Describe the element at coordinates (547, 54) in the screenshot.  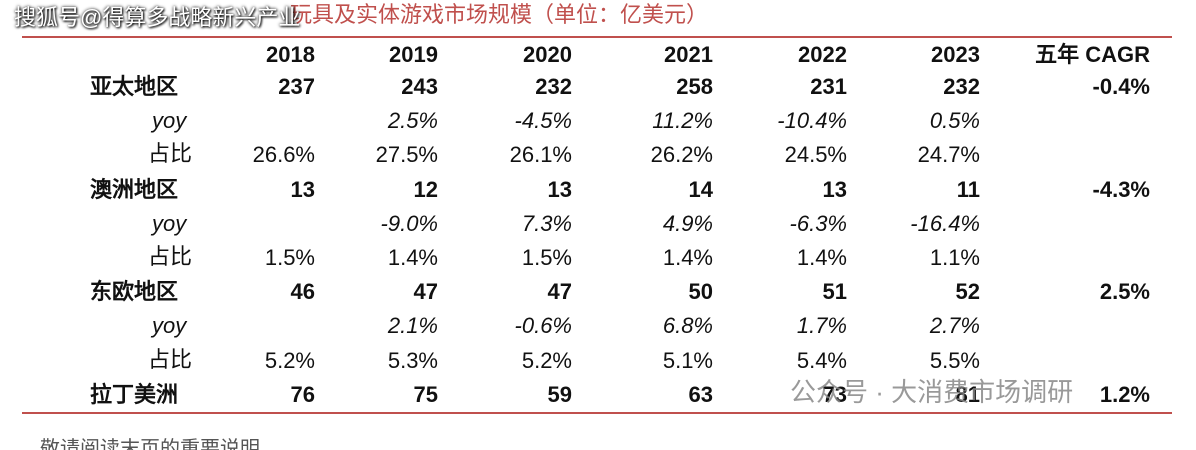
I see `column-header: 2020` at that location.